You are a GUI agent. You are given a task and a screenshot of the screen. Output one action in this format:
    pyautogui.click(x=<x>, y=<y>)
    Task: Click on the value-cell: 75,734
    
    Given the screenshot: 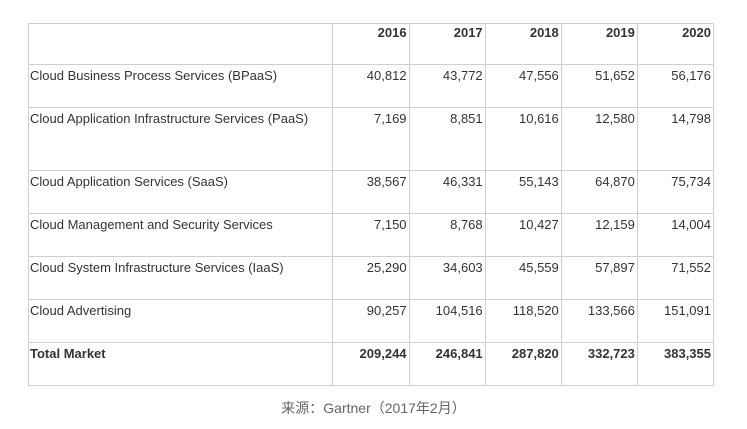 What is the action you would take?
    pyautogui.click(x=675, y=192)
    